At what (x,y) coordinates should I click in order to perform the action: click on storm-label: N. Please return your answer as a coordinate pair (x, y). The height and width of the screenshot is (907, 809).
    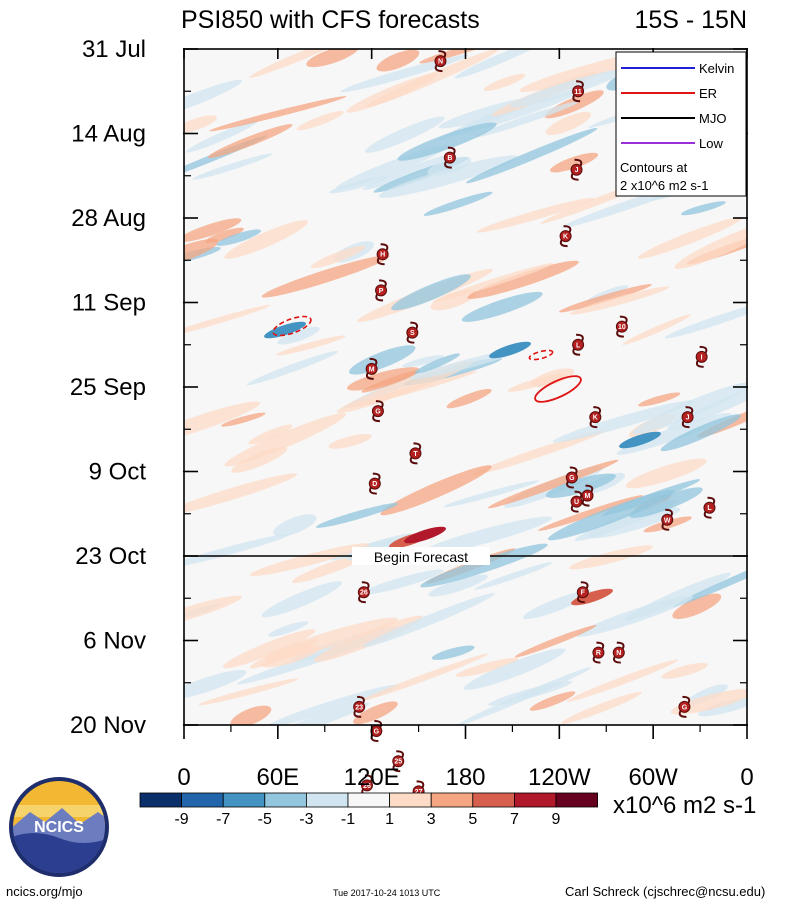
    Looking at the image, I should click on (618, 653).